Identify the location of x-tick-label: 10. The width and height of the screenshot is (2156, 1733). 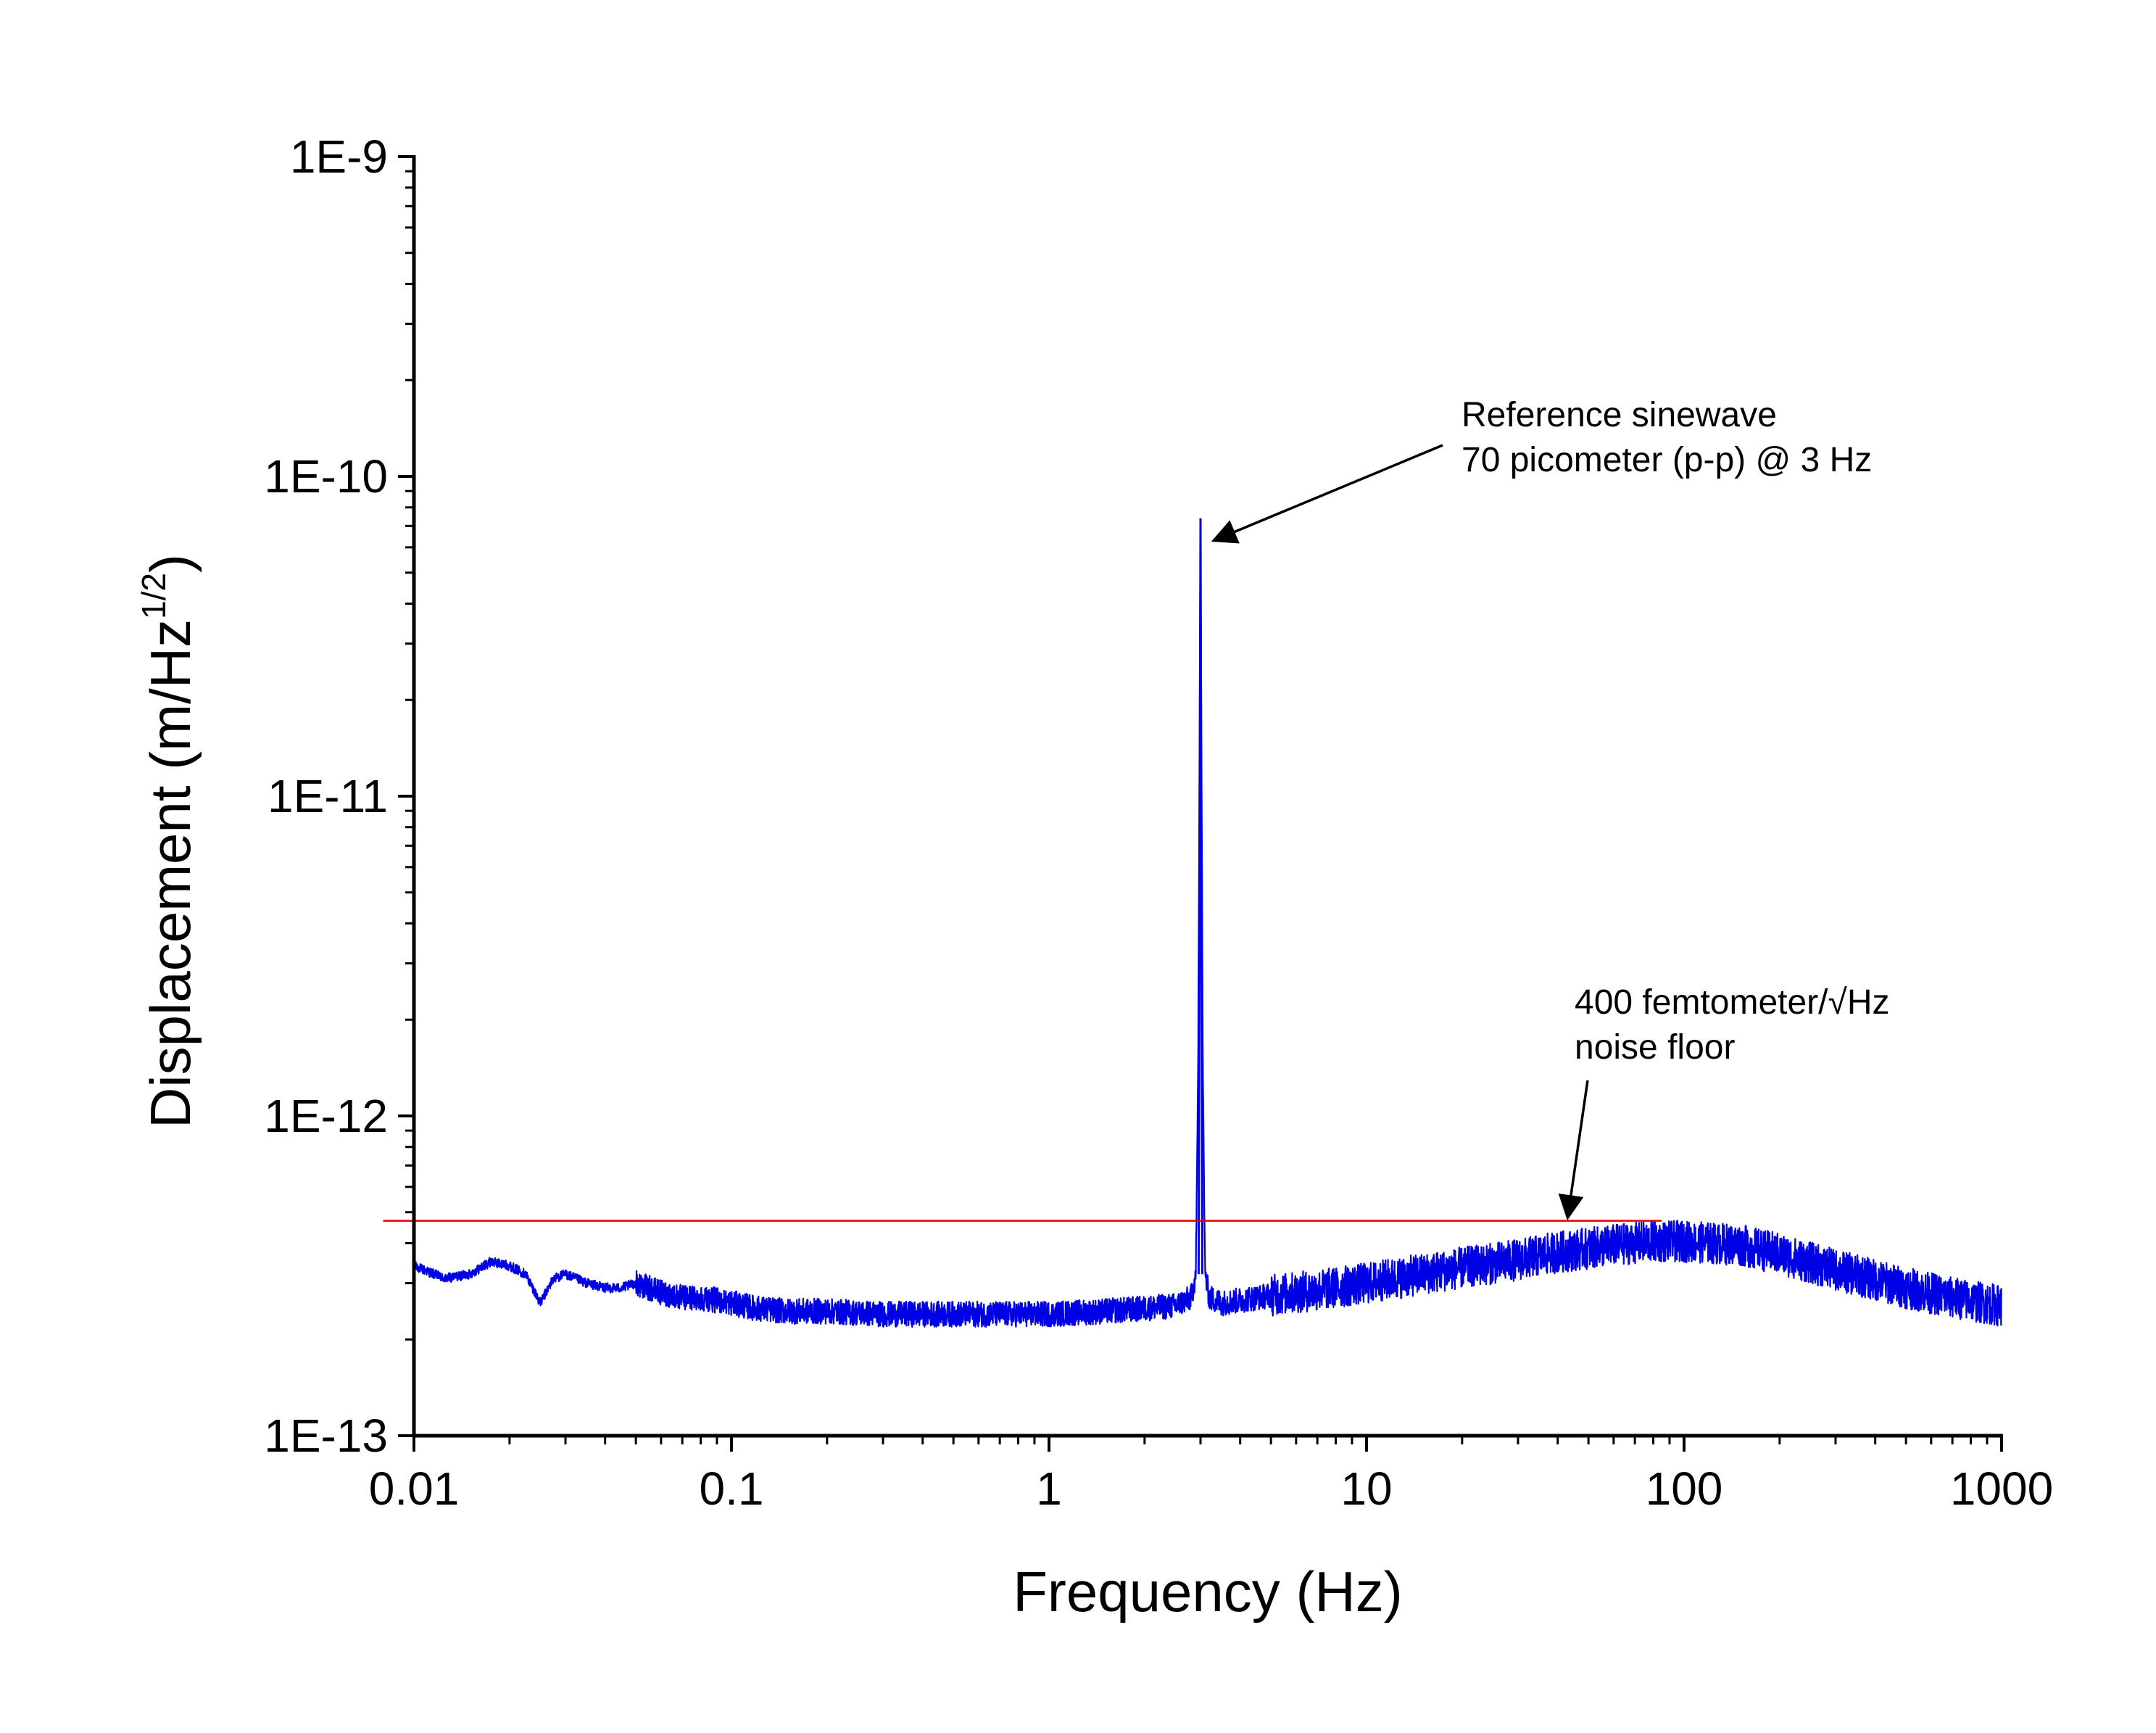
(1366, 1489).